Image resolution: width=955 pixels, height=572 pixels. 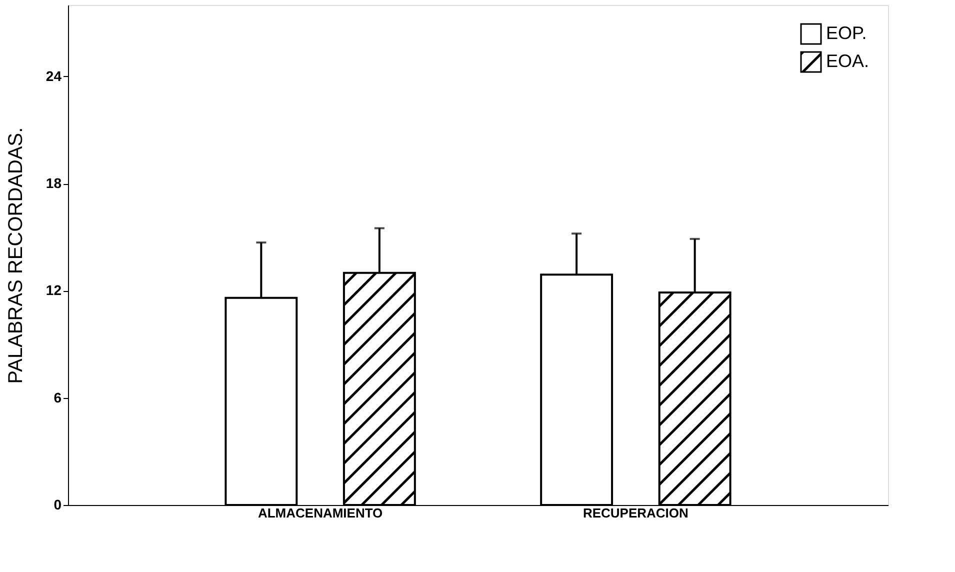 What do you see at coordinates (58, 397) in the screenshot?
I see `y-tick-label: 6` at bounding box center [58, 397].